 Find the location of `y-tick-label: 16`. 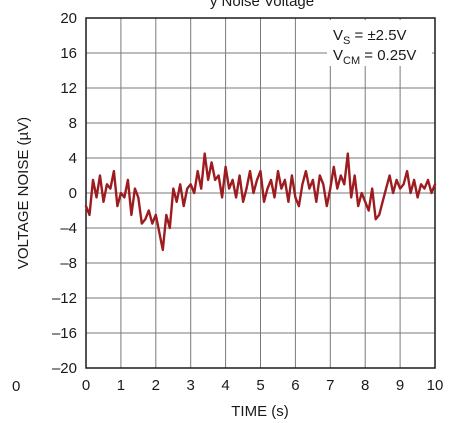

y-tick-label: 16 is located at coordinates (68, 53).